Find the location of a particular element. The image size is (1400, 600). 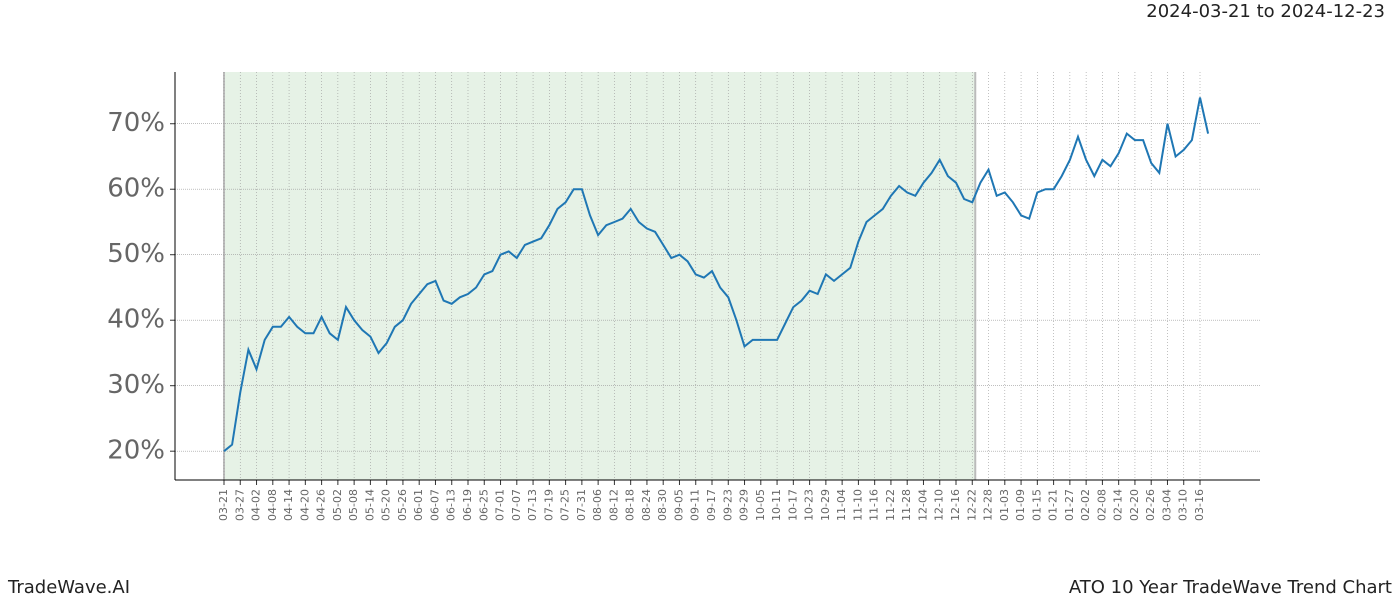

x-tick-label: 03-21 is located at coordinates (223, 505).